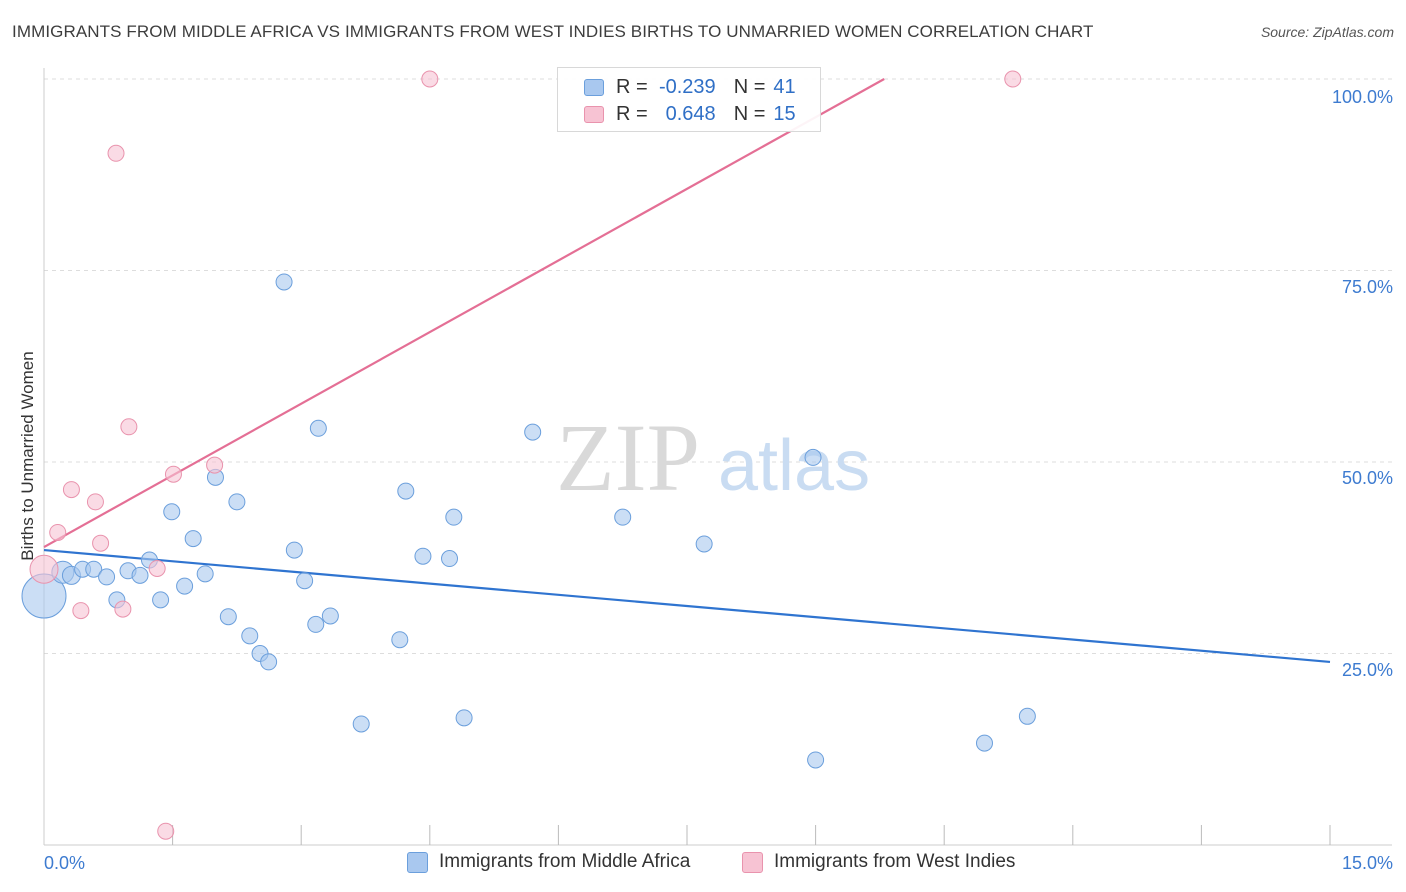  Describe the element at coordinates (1367, 478) in the screenshot. I see `y-tick-label: 50.0%` at that location.